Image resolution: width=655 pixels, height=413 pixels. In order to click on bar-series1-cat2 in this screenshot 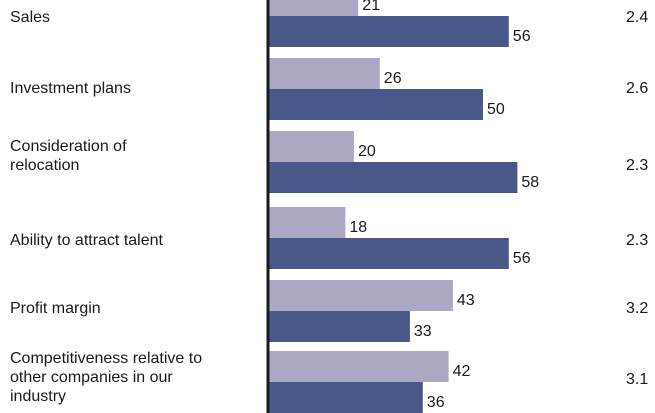, I will do `click(324, 73)`.